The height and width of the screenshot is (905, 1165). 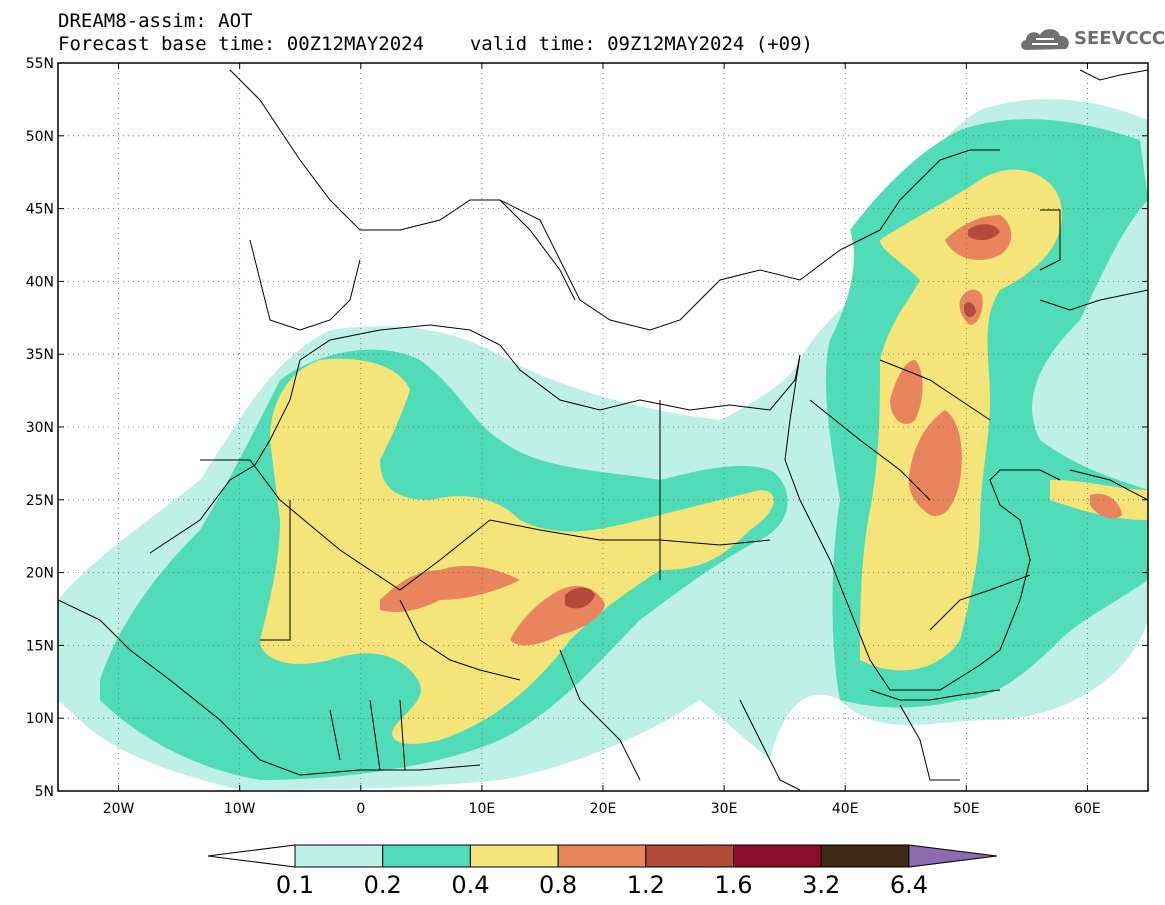 What do you see at coordinates (646, 885) in the screenshot?
I see `colorbar-label: 1.2` at bounding box center [646, 885].